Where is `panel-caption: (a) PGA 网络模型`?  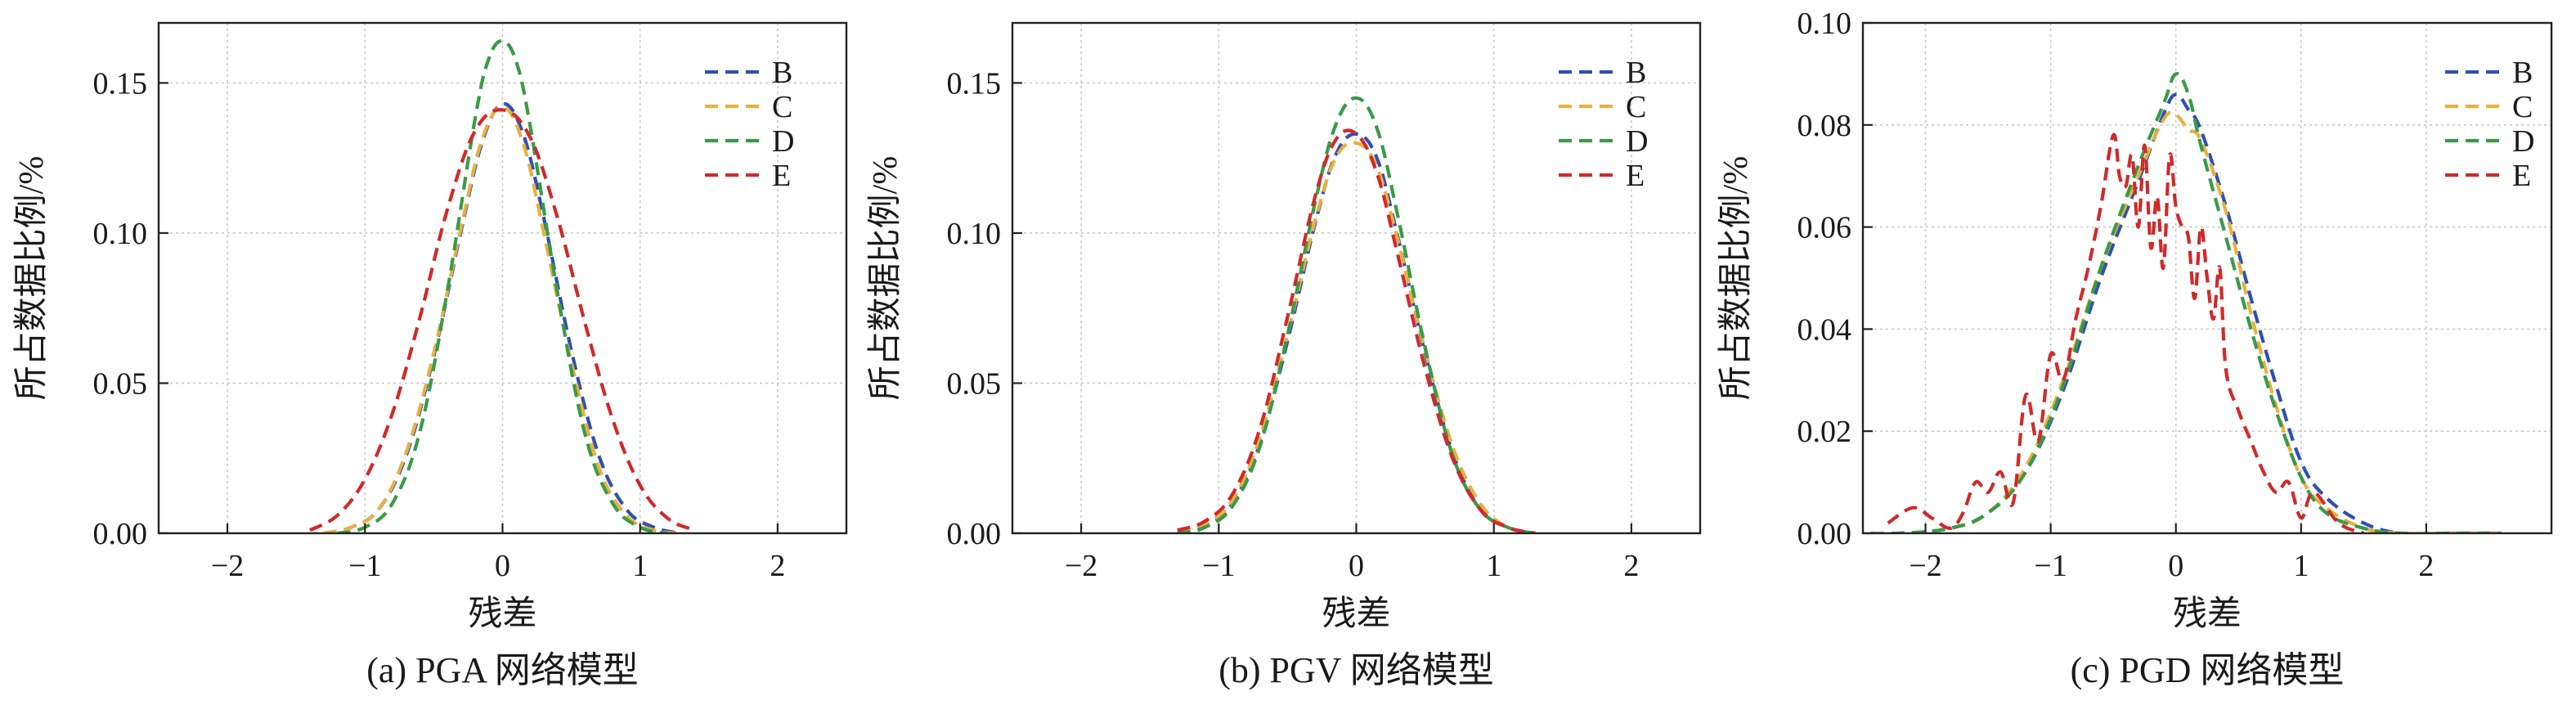
panel-caption: (a) PGA 网络模型 is located at coordinates (502, 670).